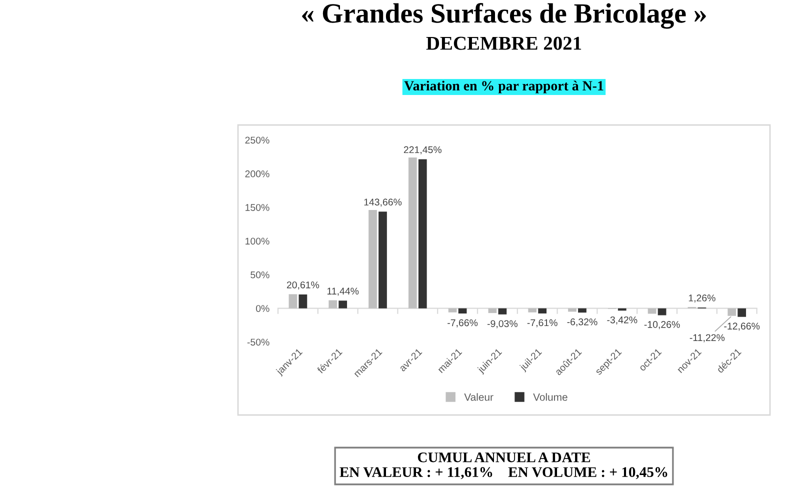 This screenshot has width=800, height=500. I want to click on y-tick-label: 250%, so click(257, 140).